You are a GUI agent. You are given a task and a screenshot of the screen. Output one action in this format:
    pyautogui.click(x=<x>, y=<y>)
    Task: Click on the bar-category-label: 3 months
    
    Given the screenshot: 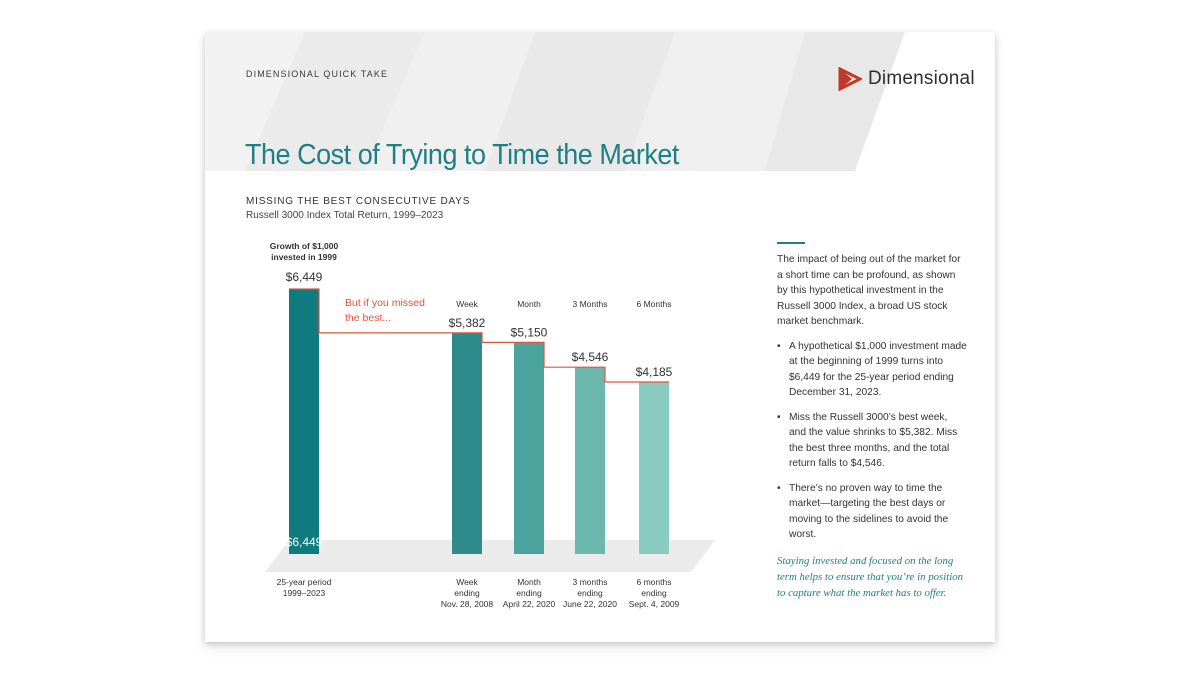 What is the action you would take?
    pyautogui.click(x=590, y=582)
    